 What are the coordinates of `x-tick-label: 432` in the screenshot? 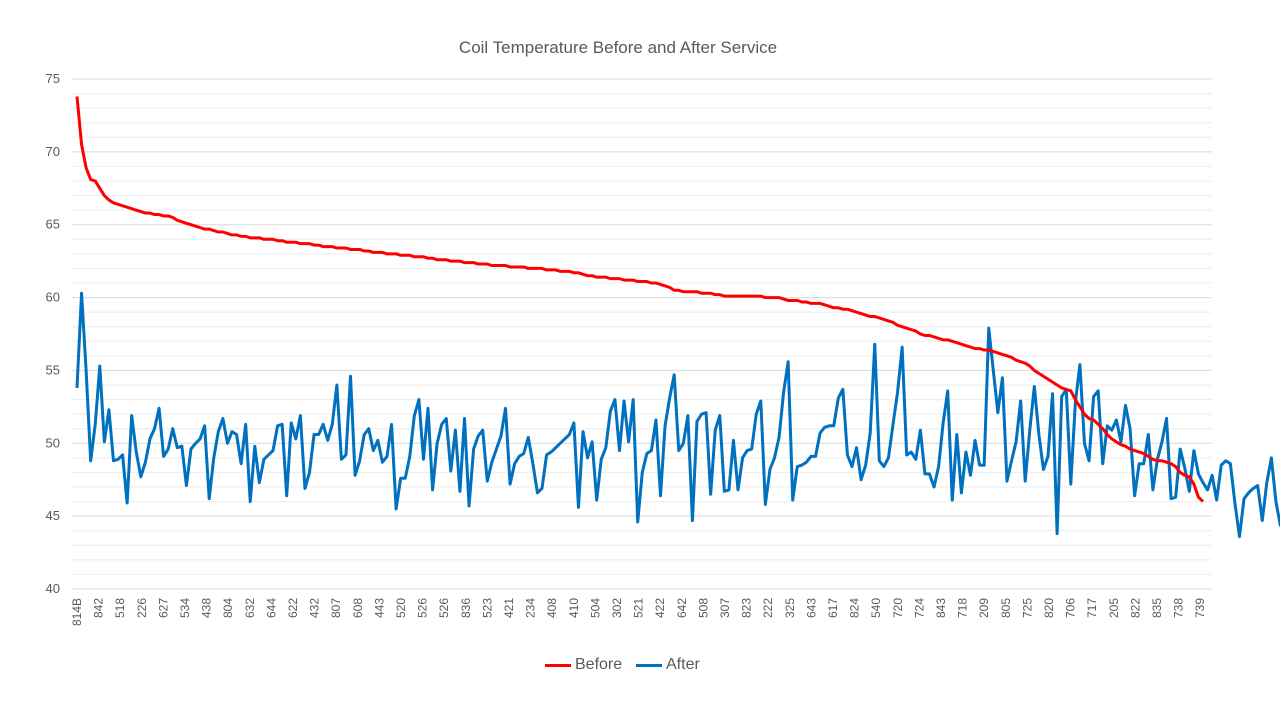 It's located at (315, 608).